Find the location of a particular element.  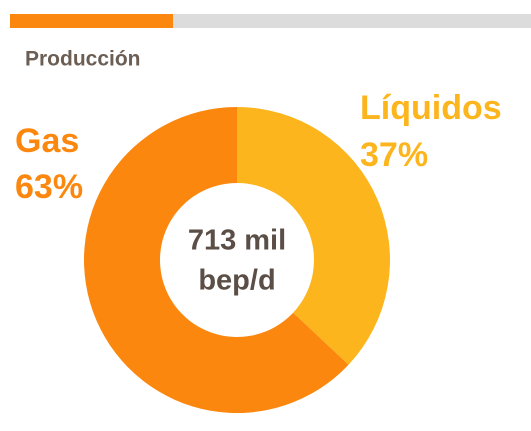

slice-value-label: 63% is located at coordinates (49, 187).